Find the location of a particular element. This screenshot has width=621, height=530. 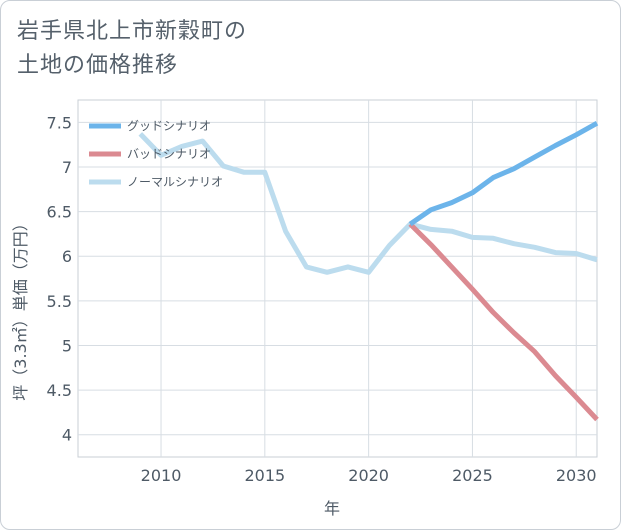

chart-title-line-1: 岩手県北上市新穀町の is located at coordinates (132, 31).